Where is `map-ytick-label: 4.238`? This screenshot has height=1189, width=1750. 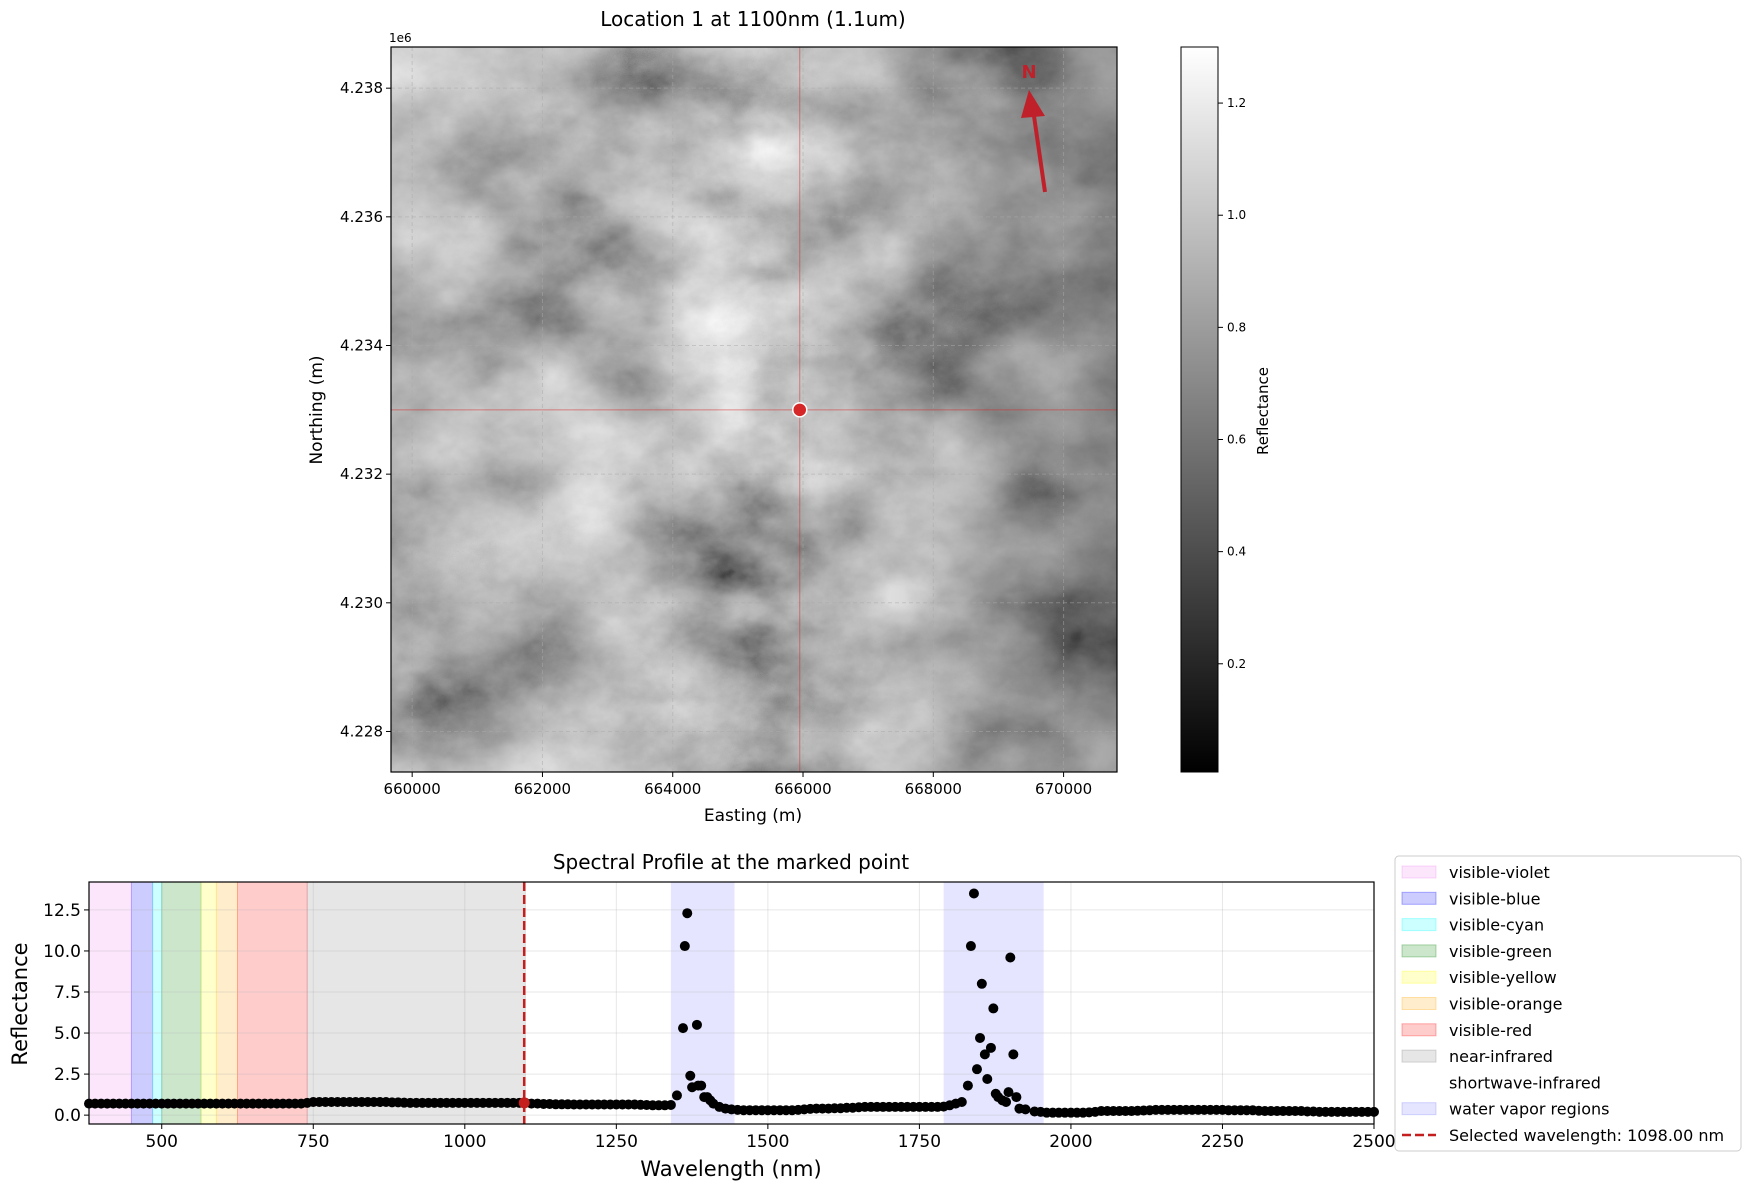
map-ytick-label: 4.238 is located at coordinates (361, 88).